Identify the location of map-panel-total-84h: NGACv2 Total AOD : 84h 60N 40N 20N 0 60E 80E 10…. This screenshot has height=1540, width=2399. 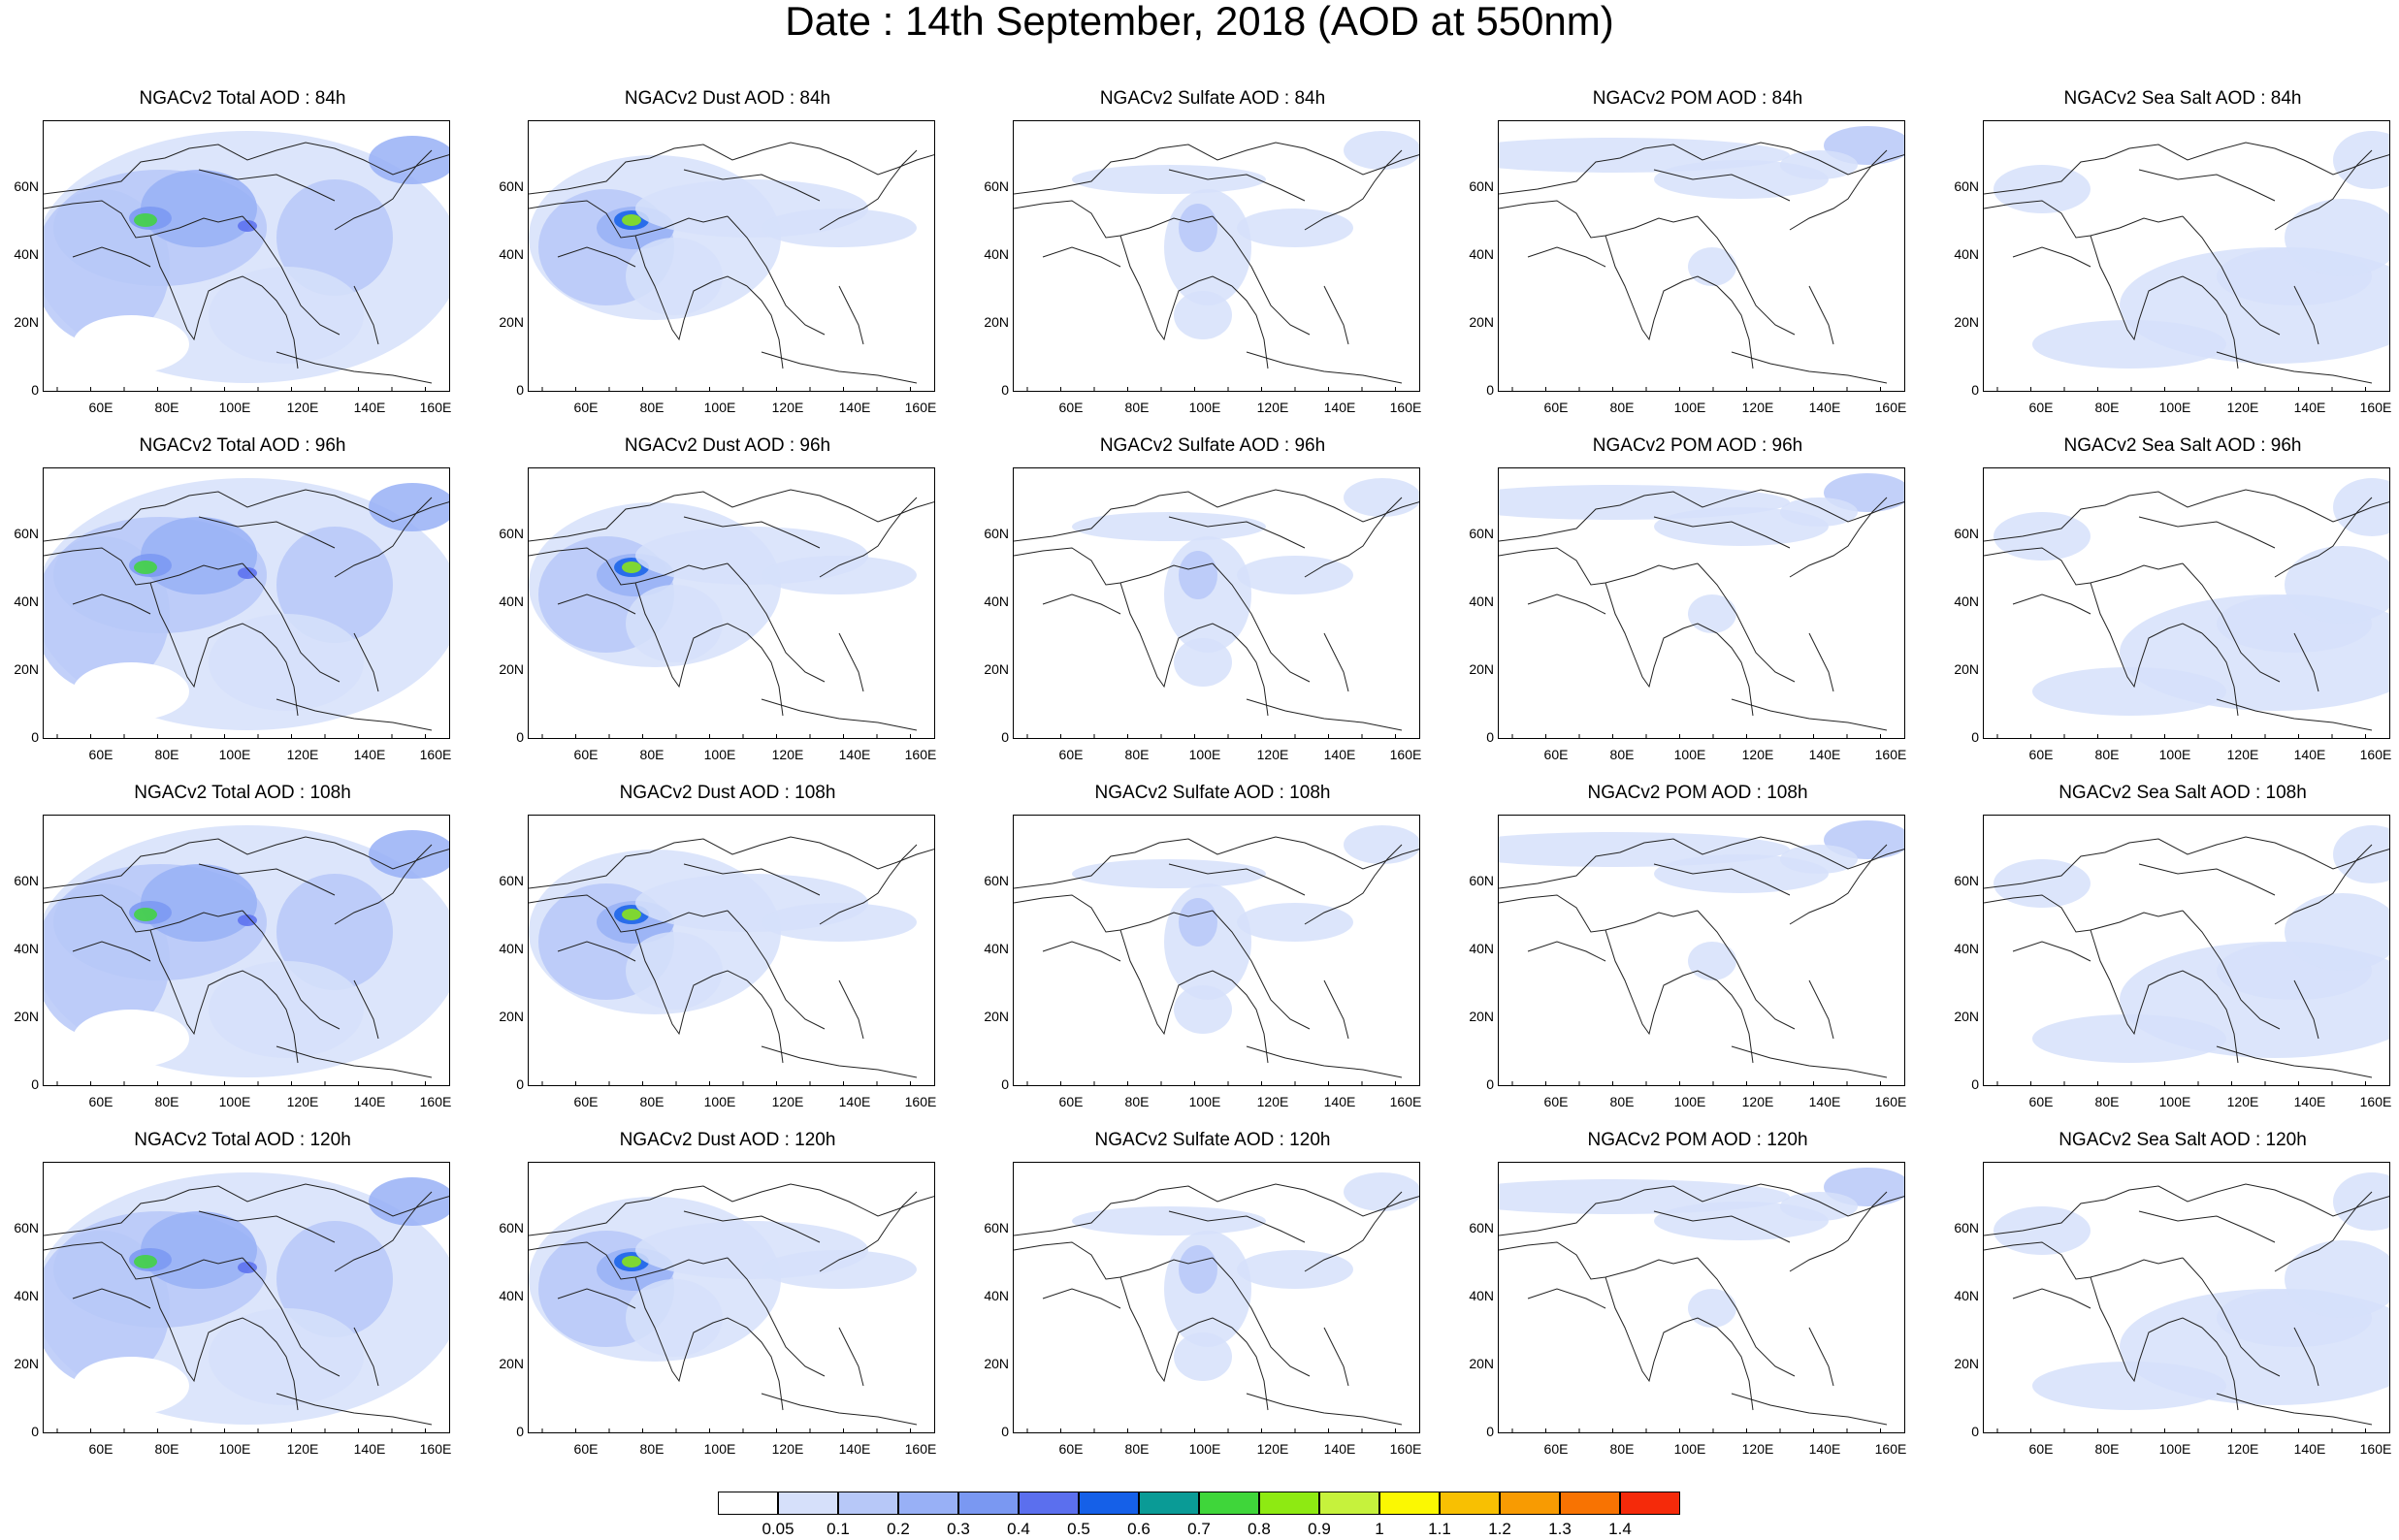
(243, 256).